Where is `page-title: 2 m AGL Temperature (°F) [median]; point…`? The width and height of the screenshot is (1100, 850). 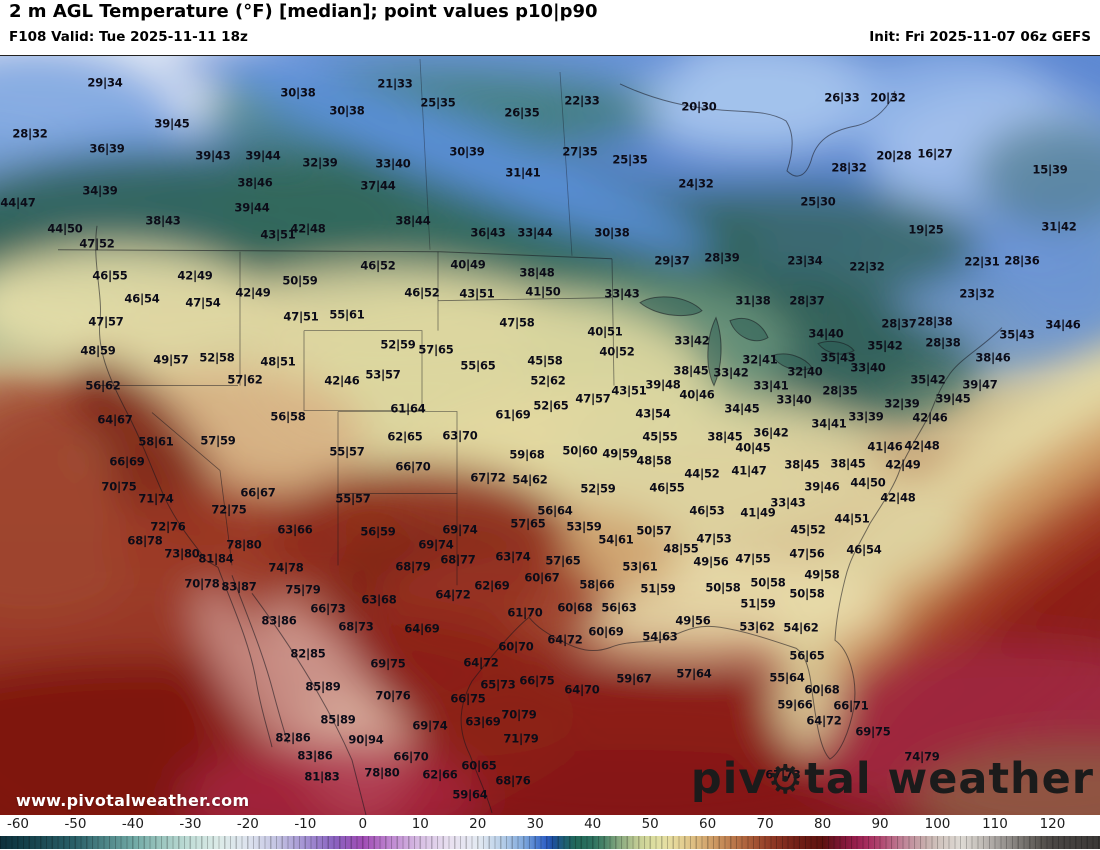
page-title: 2 m AGL Temperature (°F) [median]; point… is located at coordinates (303, 11).